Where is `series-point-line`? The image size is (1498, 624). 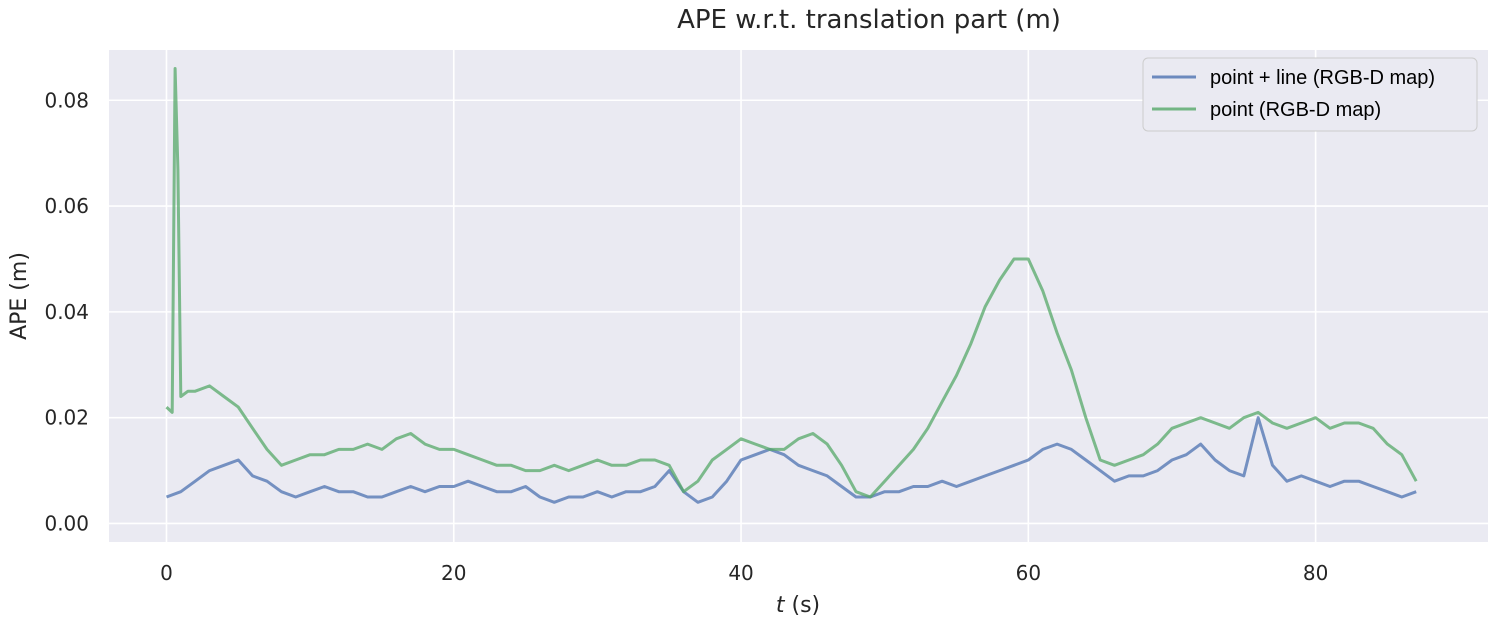
series-point-line is located at coordinates (791, 460).